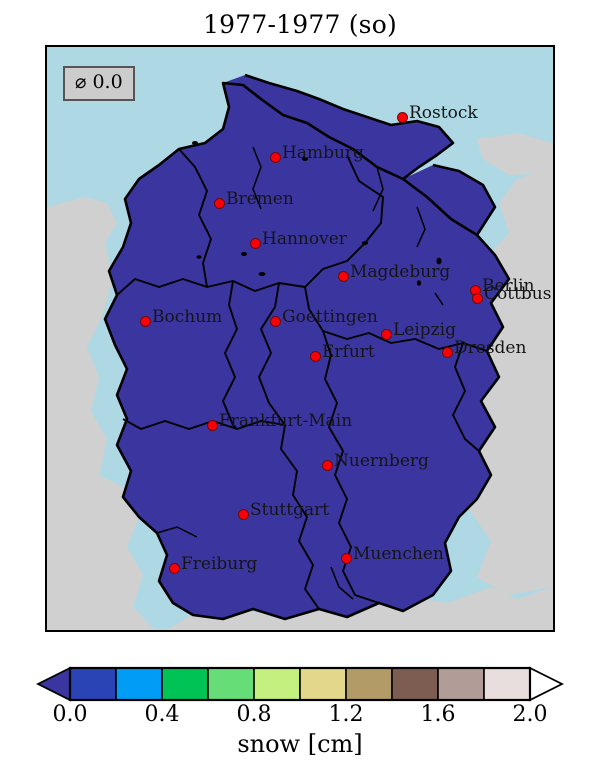 Image resolution: width=600 pixels, height=780 pixels. What do you see at coordinates (346, 714) in the screenshot?
I see `colorbar-tick-label: 1.2` at bounding box center [346, 714].